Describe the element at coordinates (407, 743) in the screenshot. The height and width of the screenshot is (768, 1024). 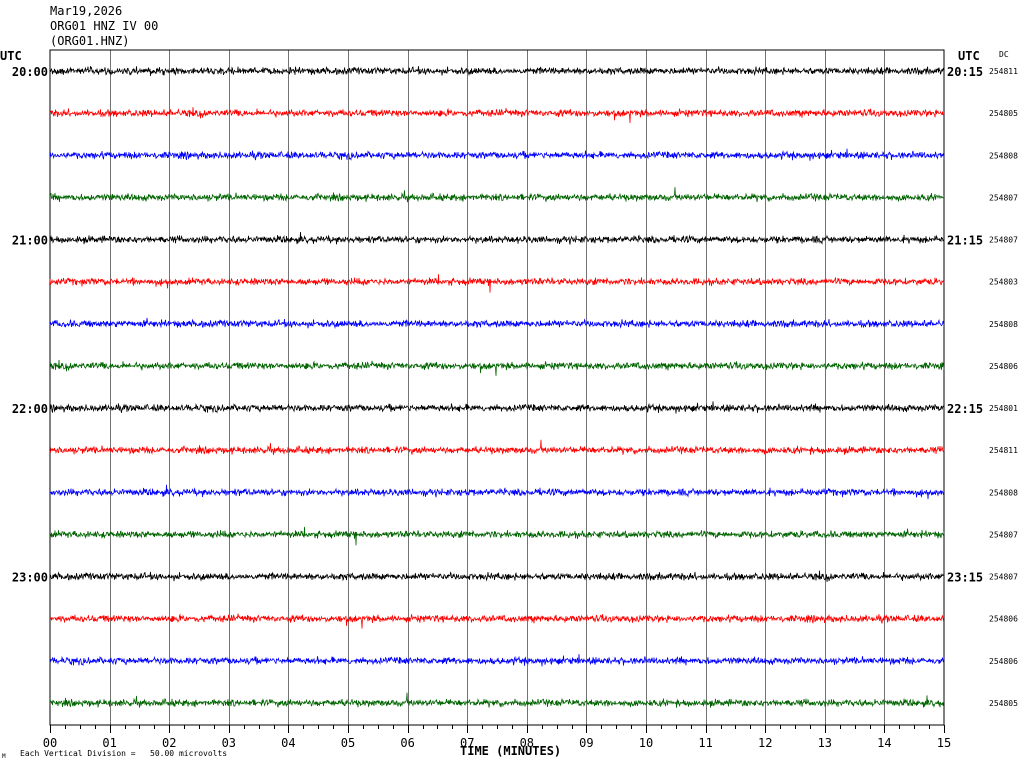
I see `x-tick-label: 06` at that location.